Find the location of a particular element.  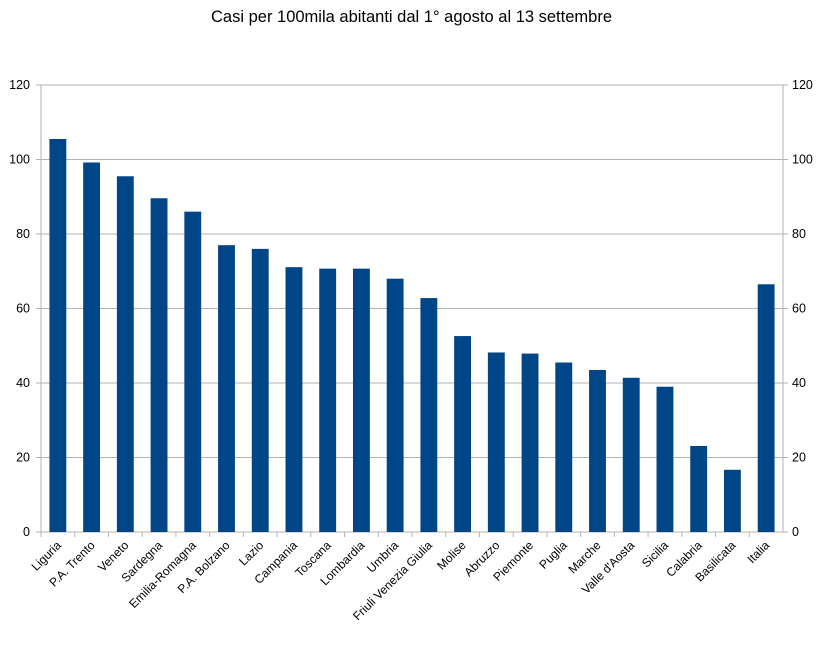

y-tick-label-left: 40 is located at coordinates (23, 383).